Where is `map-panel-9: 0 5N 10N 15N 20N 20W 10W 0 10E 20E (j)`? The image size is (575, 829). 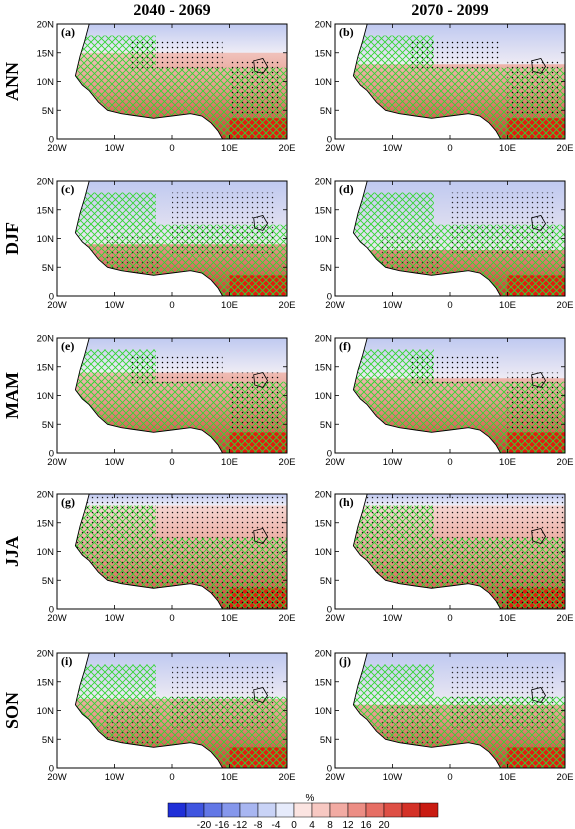
map-panel-9: 0 5N 10N 15N 20N 20W 10W 0 10E 20E (j) is located at coordinates (444, 716).